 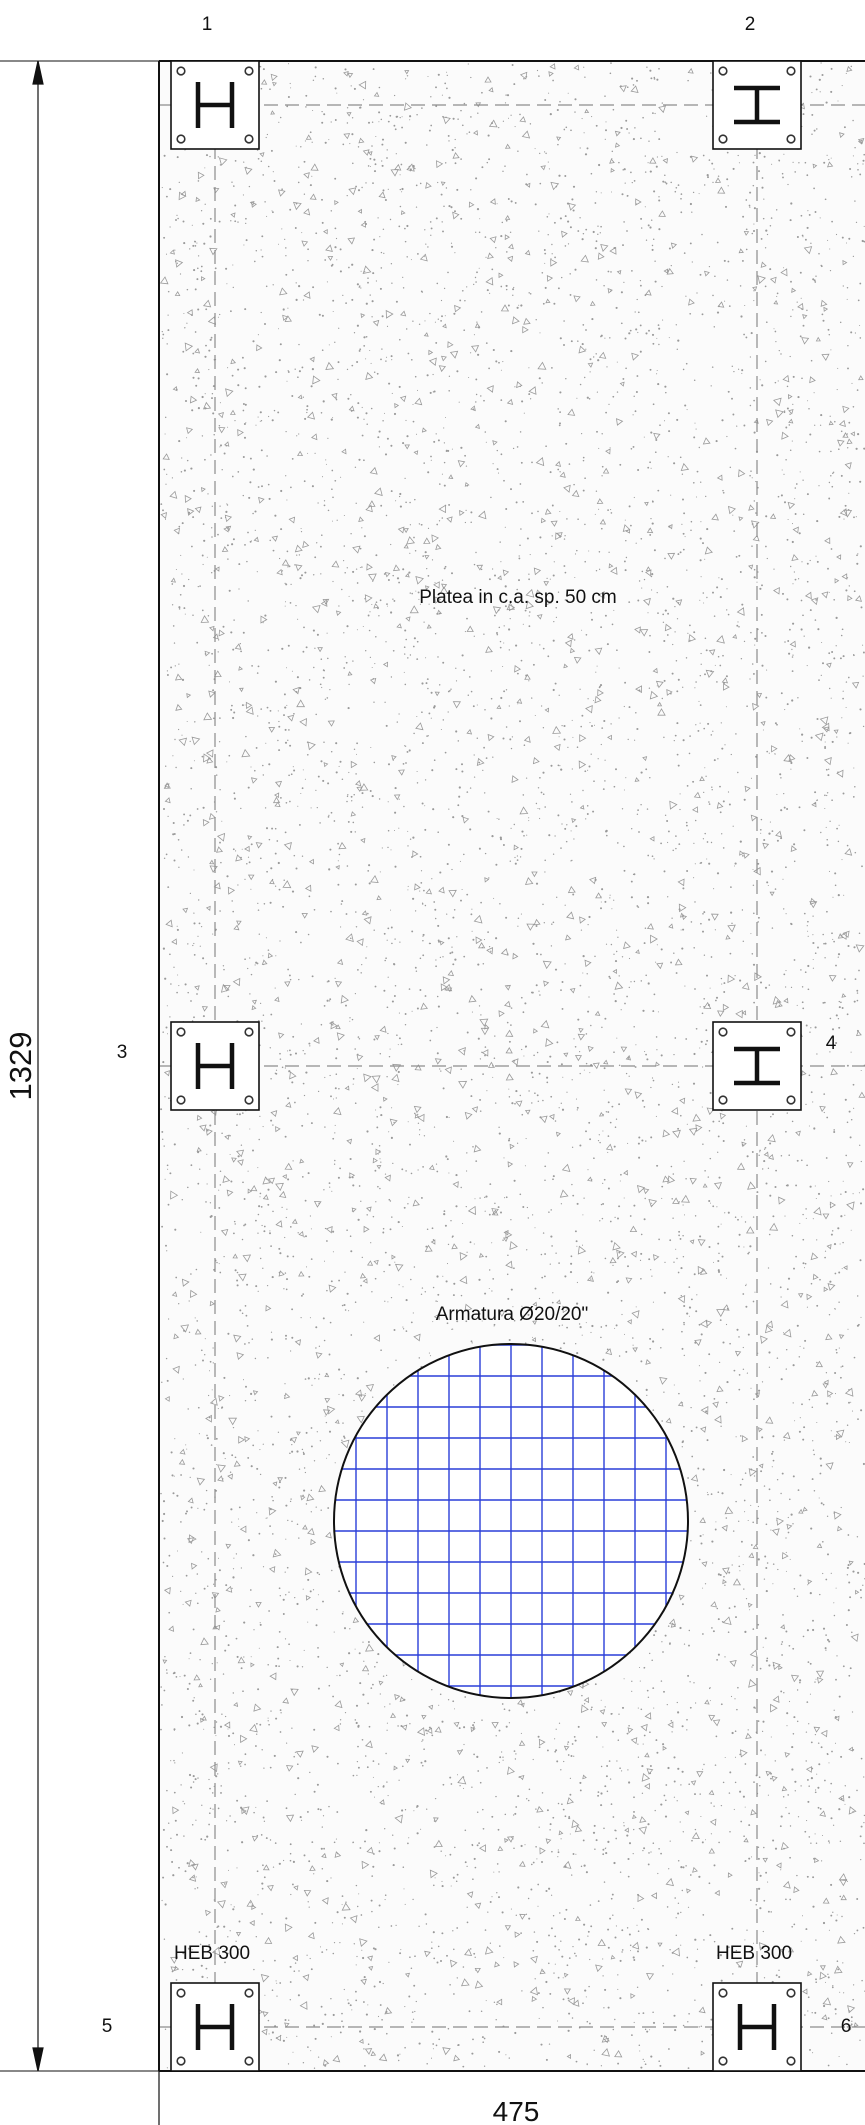 I want to click on profile-label-left: HEB 300, so click(x=212, y=1953).